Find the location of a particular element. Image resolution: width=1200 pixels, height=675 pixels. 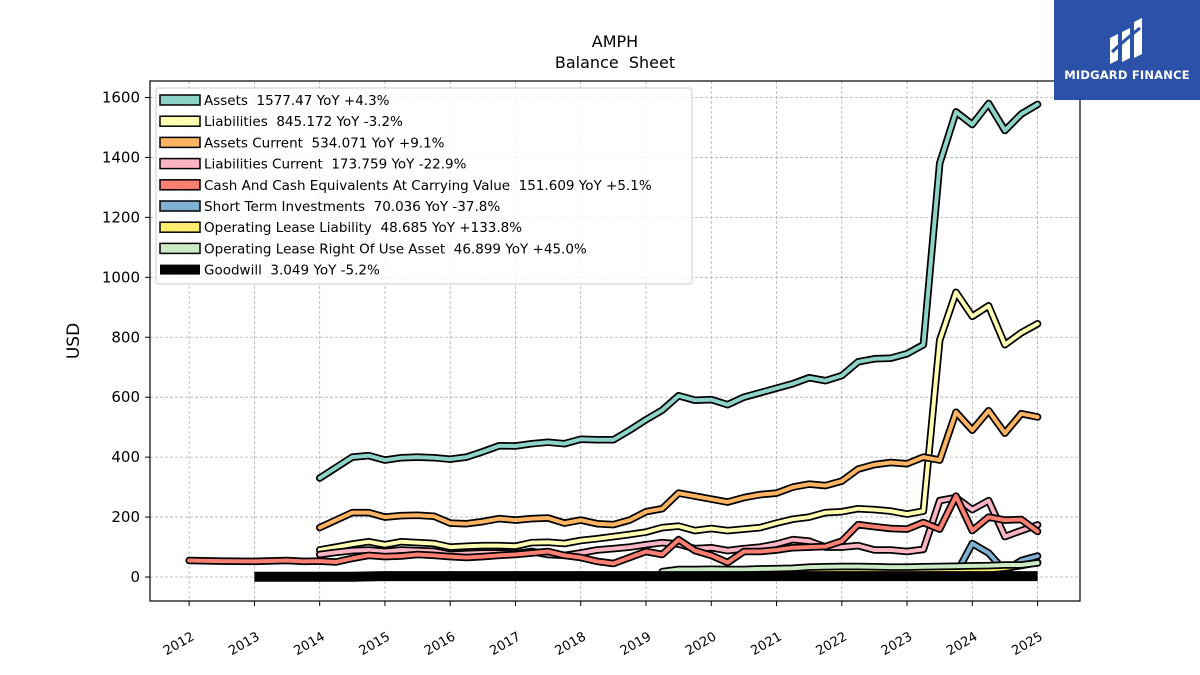

y-tick-label: 1200 is located at coordinates (121, 217).